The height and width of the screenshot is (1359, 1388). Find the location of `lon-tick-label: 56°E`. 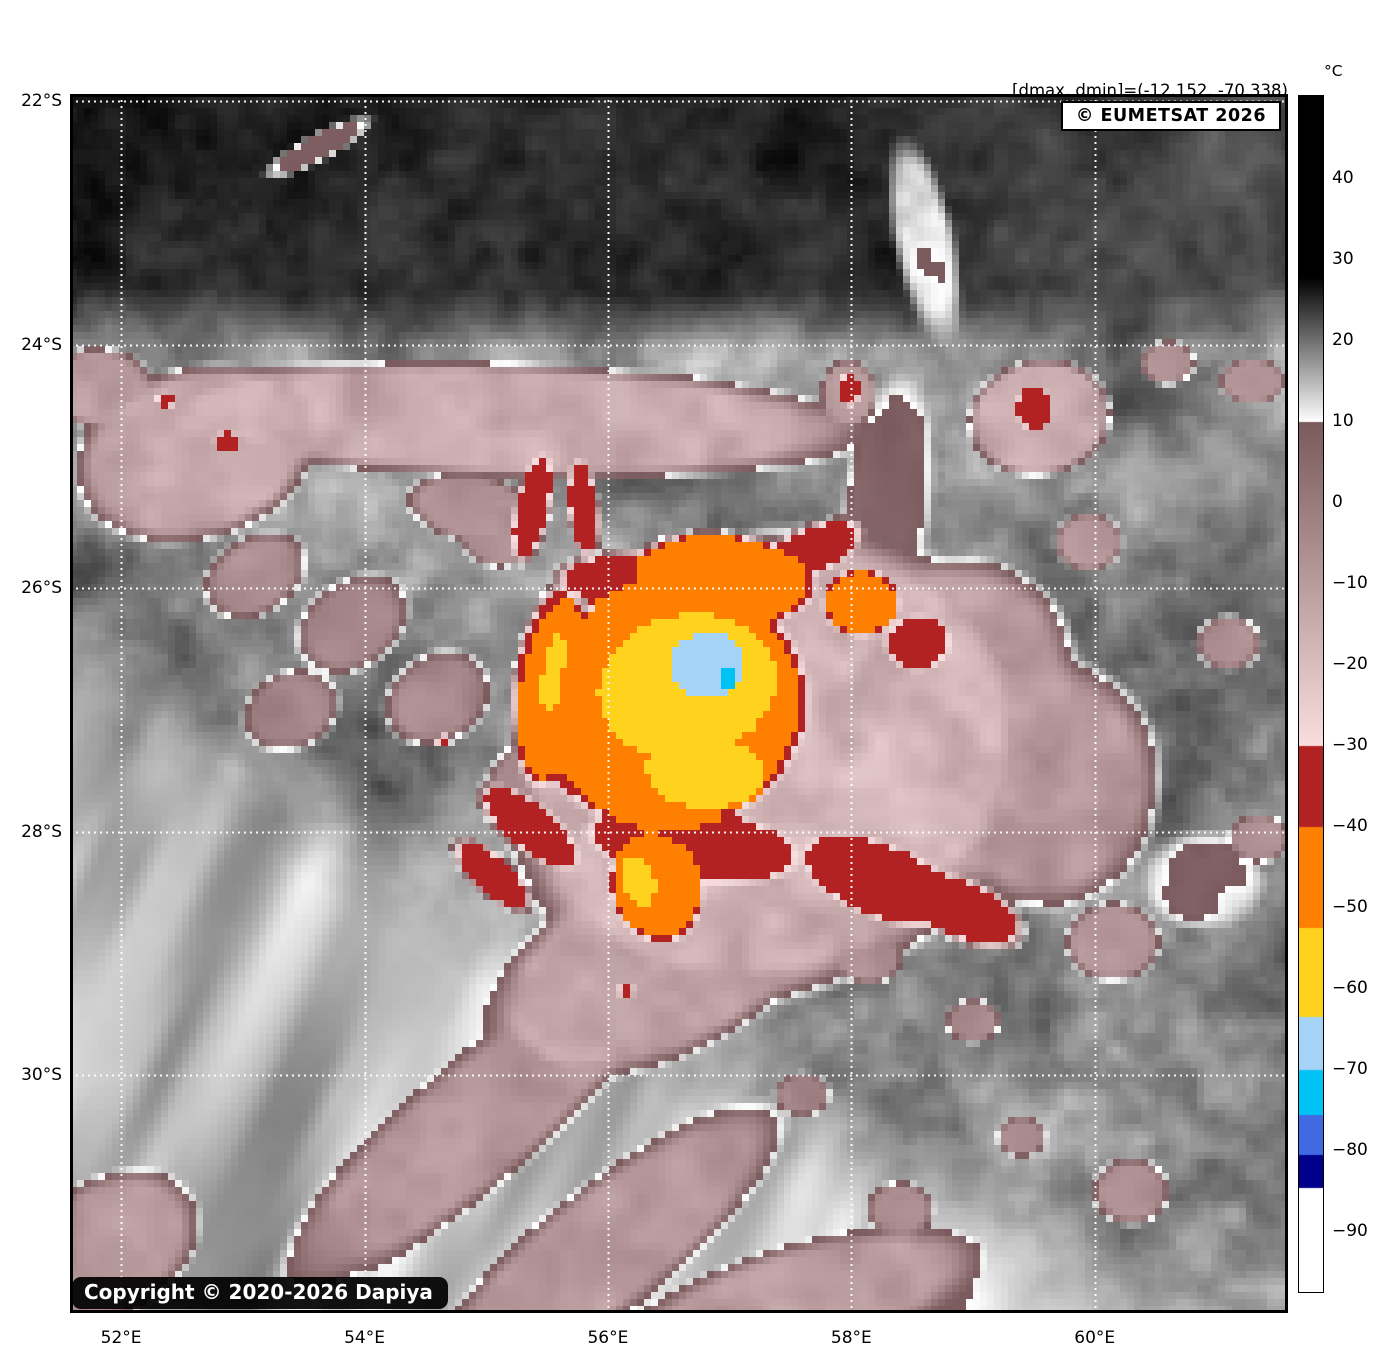

lon-tick-label: 56°E is located at coordinates (608, 1338).